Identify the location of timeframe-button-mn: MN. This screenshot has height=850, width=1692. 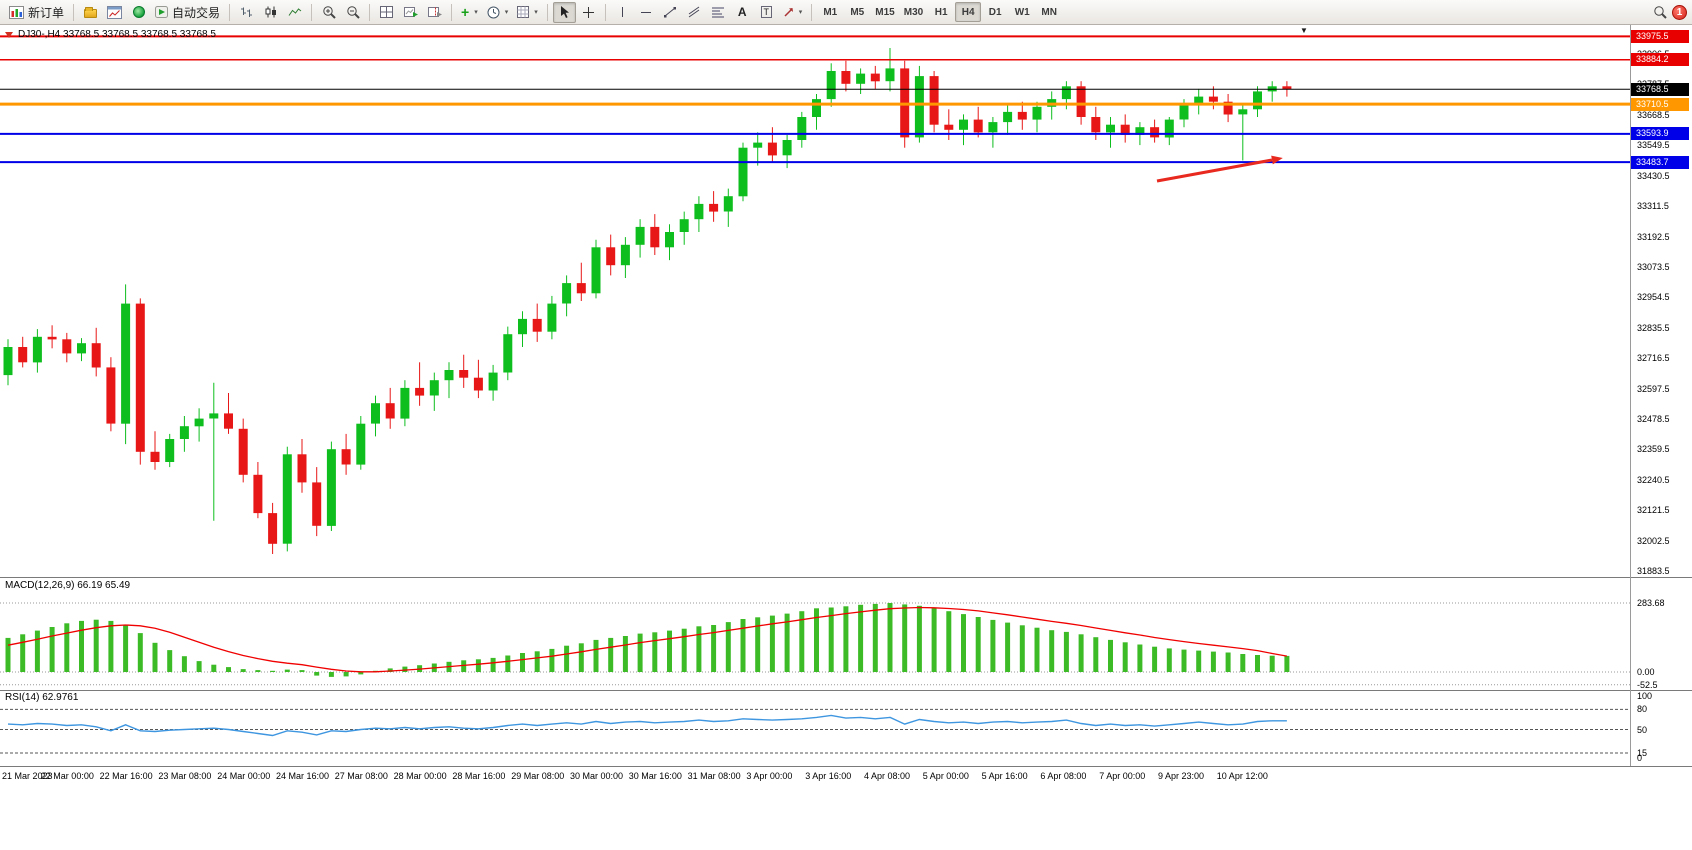
(1049, 12).